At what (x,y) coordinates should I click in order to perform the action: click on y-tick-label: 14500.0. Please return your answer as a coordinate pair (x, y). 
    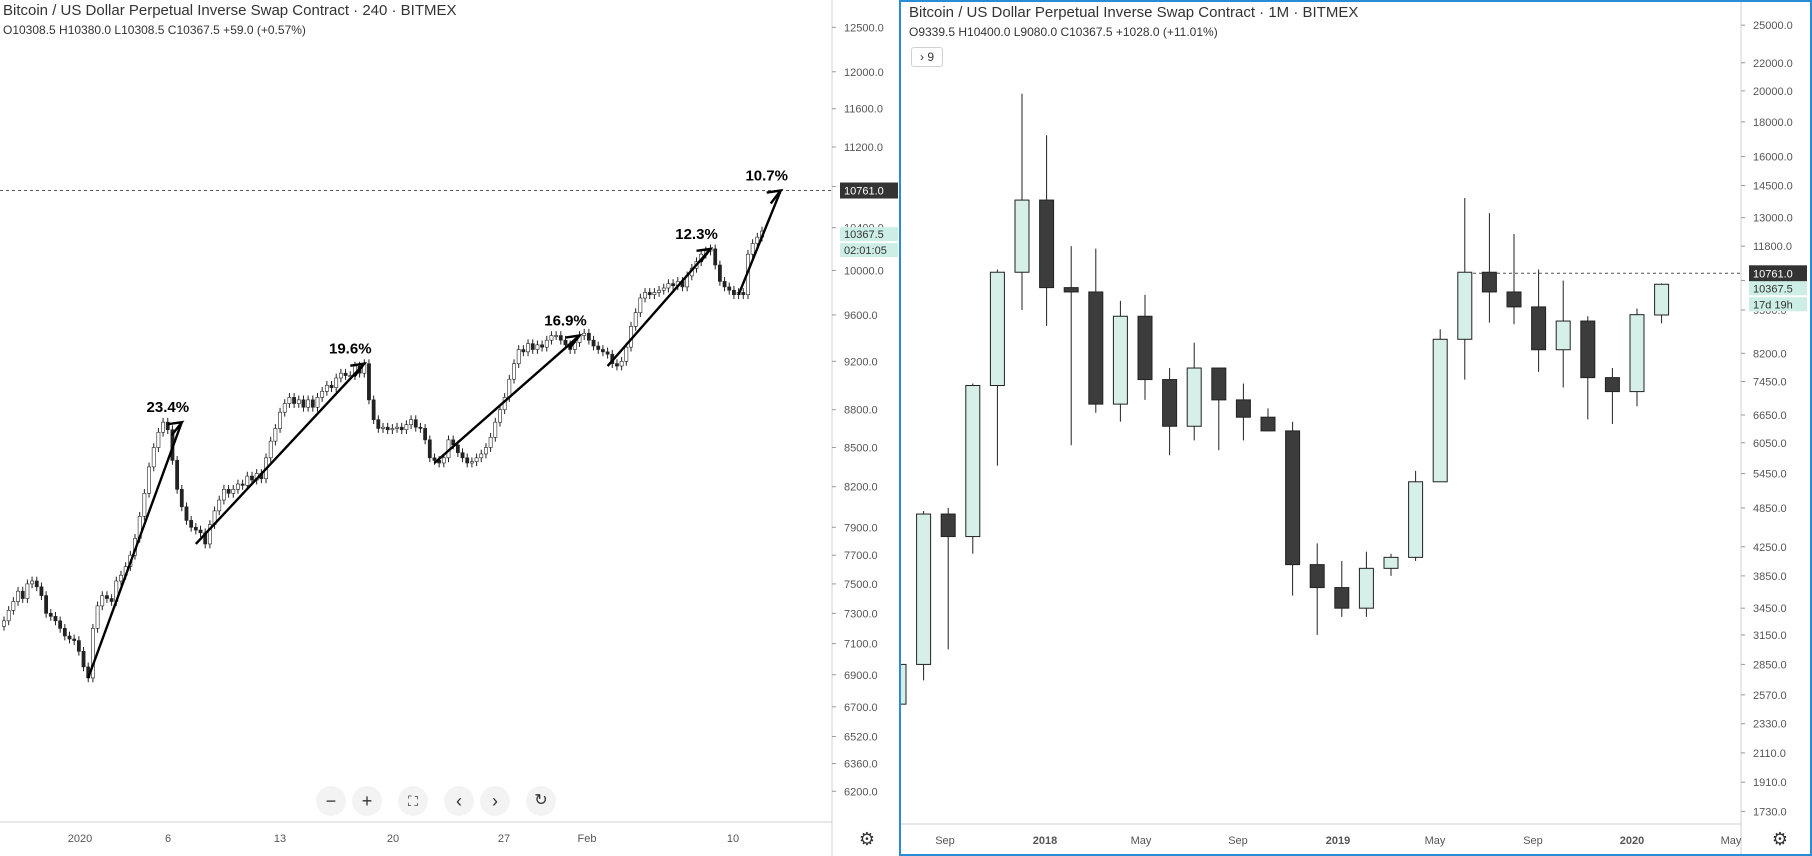
    Looking at the image, I should click on (1773, 187).